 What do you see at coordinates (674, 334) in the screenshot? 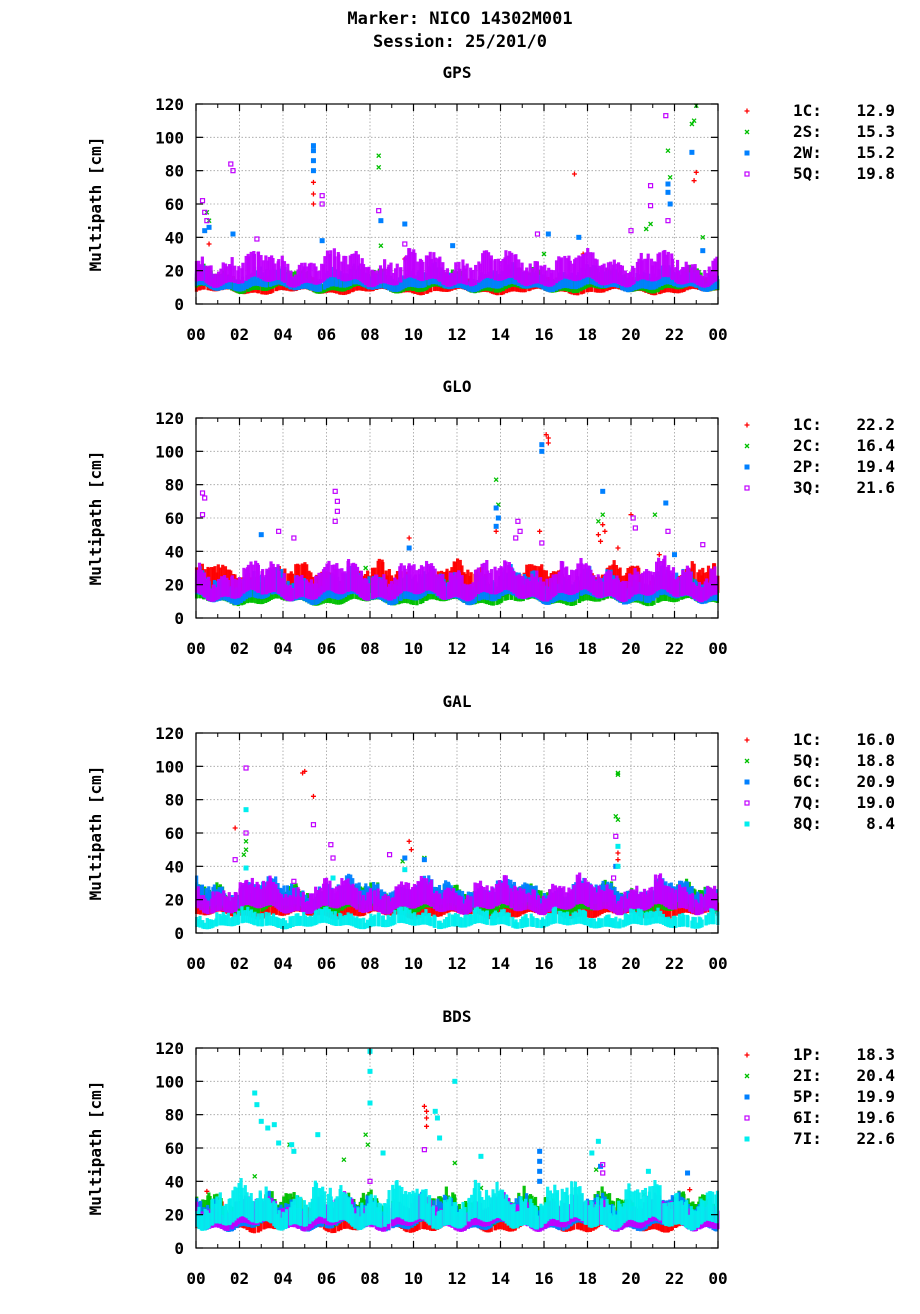
I see `x-tick-label: 22` at bounding box center [674, 334].